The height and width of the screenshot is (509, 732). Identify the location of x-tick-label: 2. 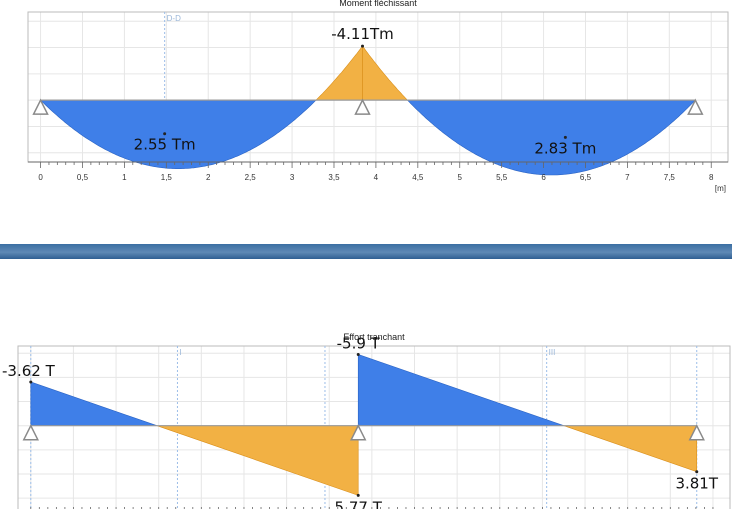
(208, 177).